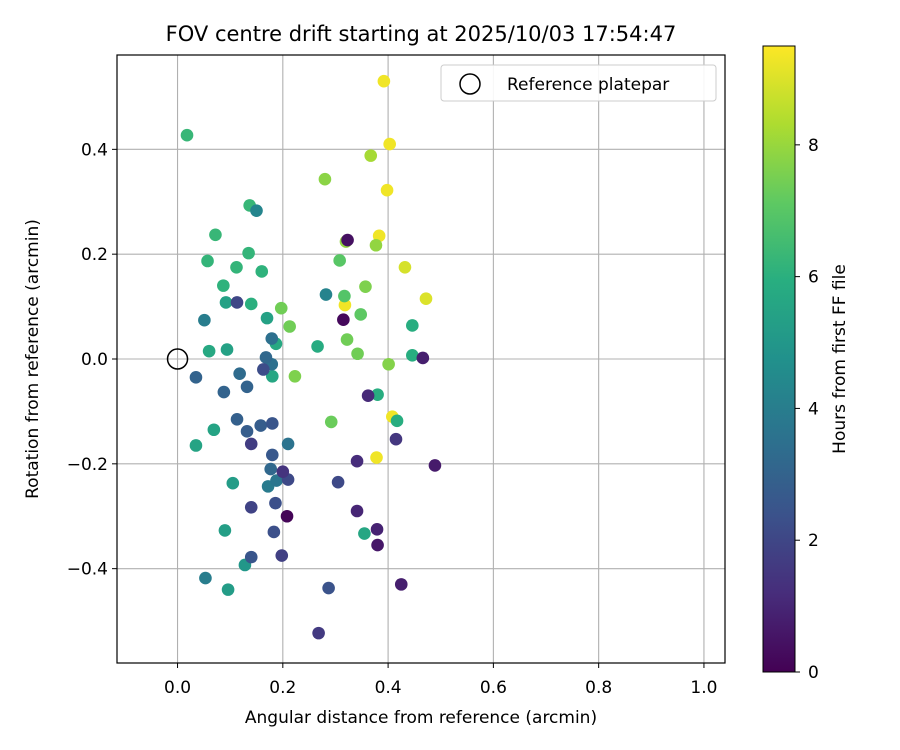  I want to click on legend-label: Reference platepar, so click(588, 85).